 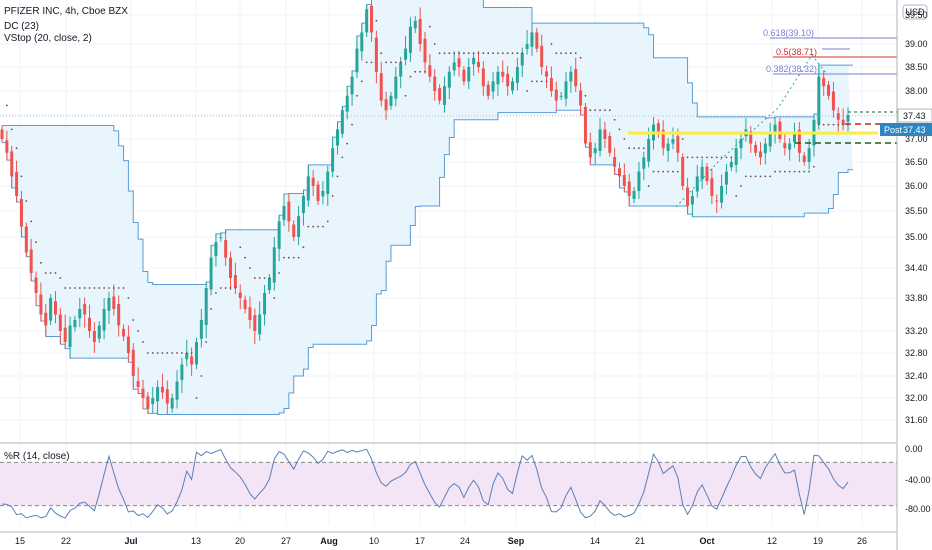 I want to click on price-tick-label: 36.00, so click(x=916, y=186).